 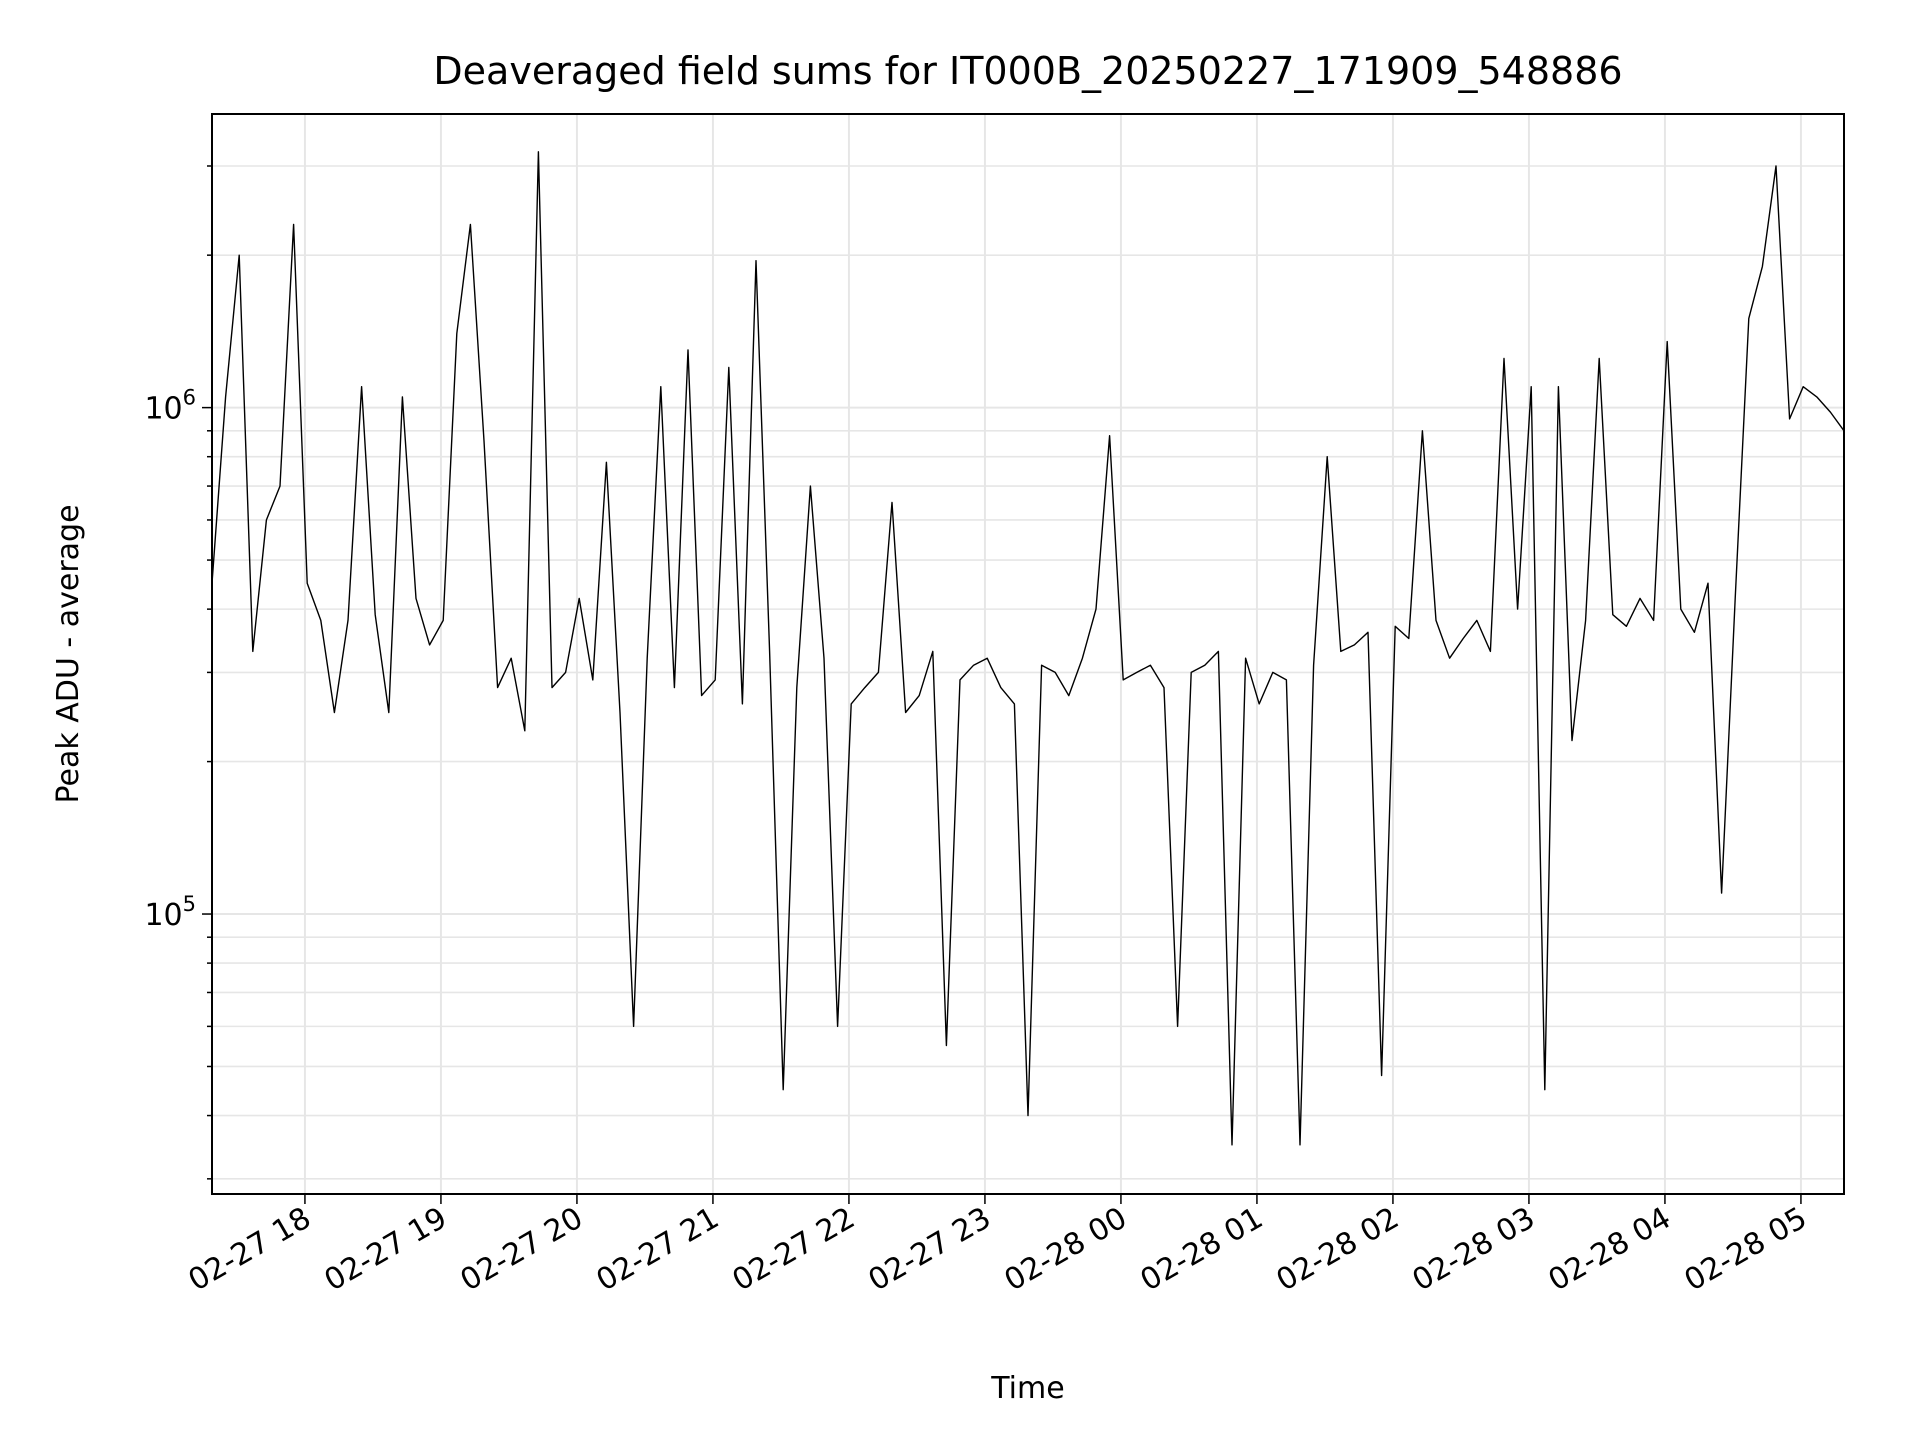 What do you see at coordinates (170, 912) in the screenshot?
I see `y-tick-label: 10⁵` at bounding box center [170, 912].